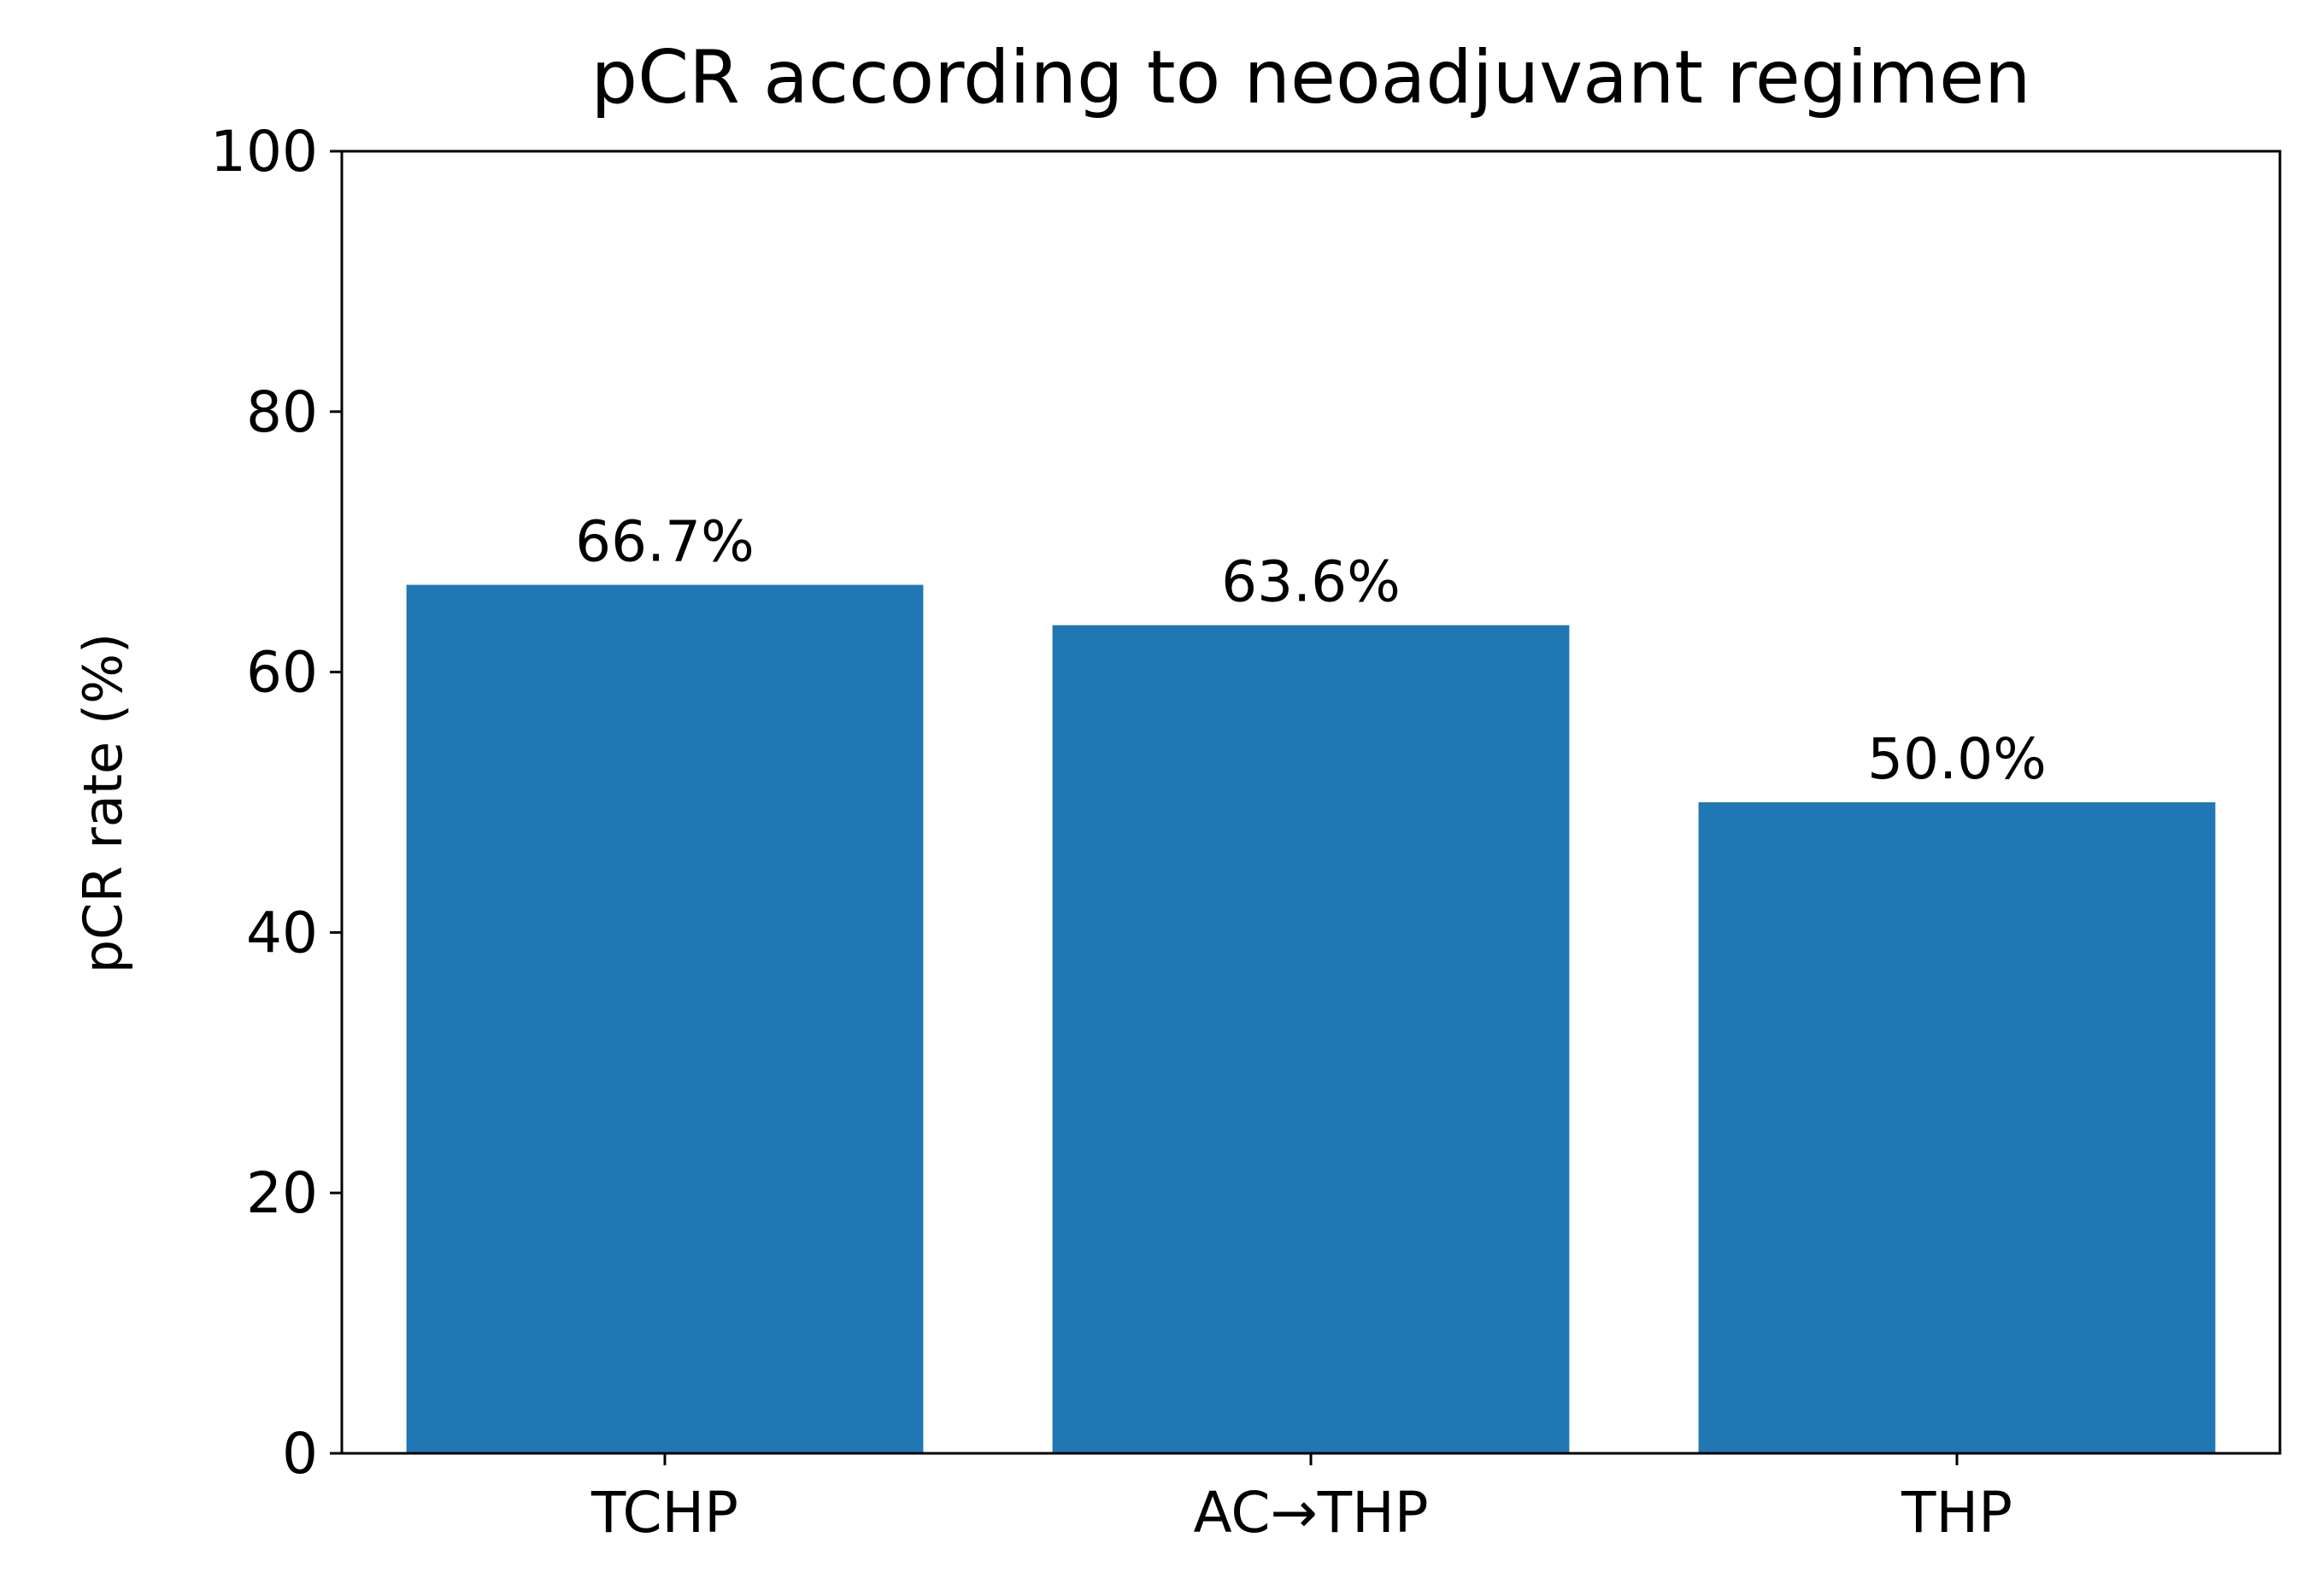 The width and height of the screenshot is (2309, 1596). Describe the element at coordinates (1310, 1513) in the screenshot. I see `x-tick-label-2: AC→THP` at that location.